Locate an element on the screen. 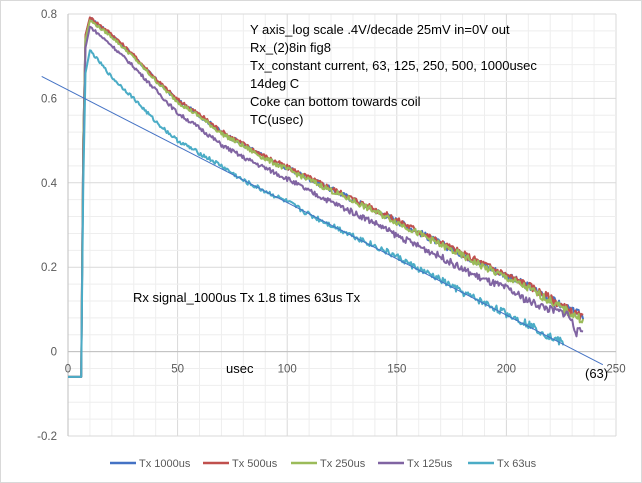 This screenshot has width=642, height=483. note-line: Rx_(2)8in fig8 is located at coordinates (290, 47).